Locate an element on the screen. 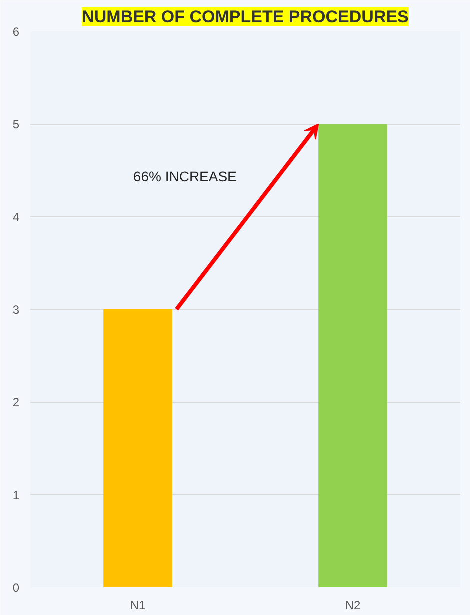 This screenshot has height=615, width=470. y-tick-label: 4 is located at coordinates (16, 217).